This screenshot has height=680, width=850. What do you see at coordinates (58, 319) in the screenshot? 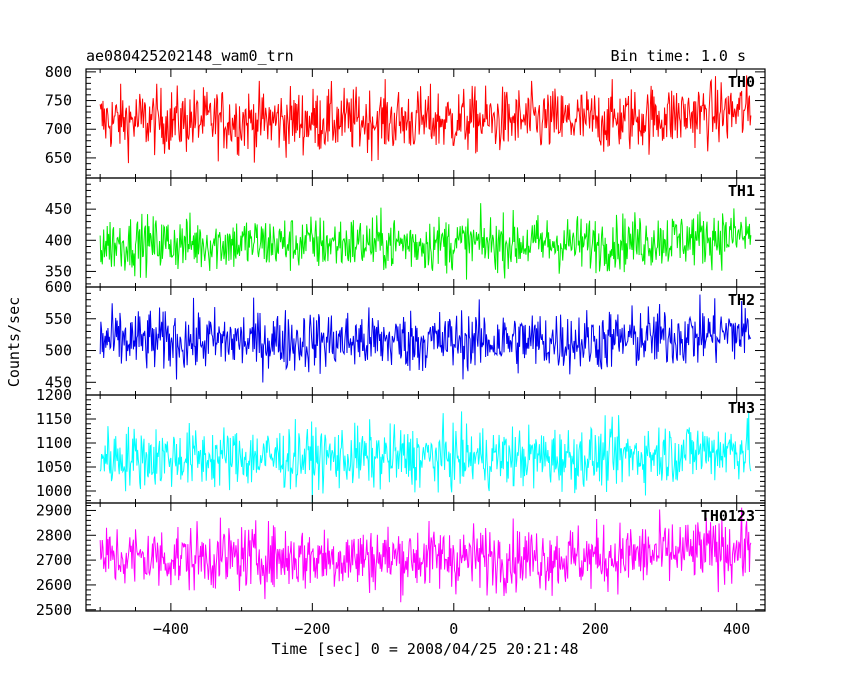
I see `y-tick-label: 550` at bounding box center [58, 319].